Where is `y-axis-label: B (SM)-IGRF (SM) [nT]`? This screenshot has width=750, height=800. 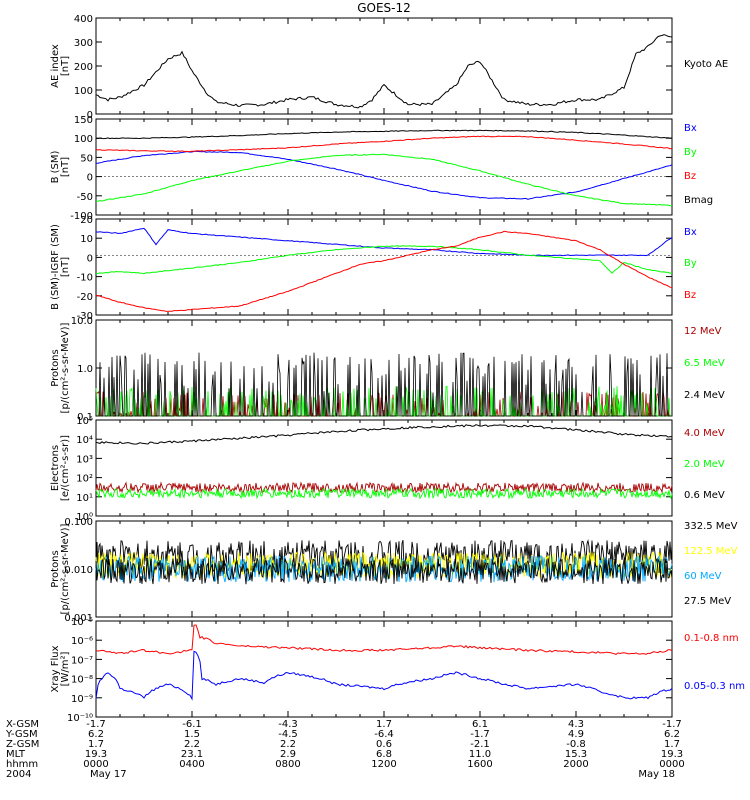 y-axis-label: B (SM)-IGRF (SM) [nT] is located at coordinates (60, 267).